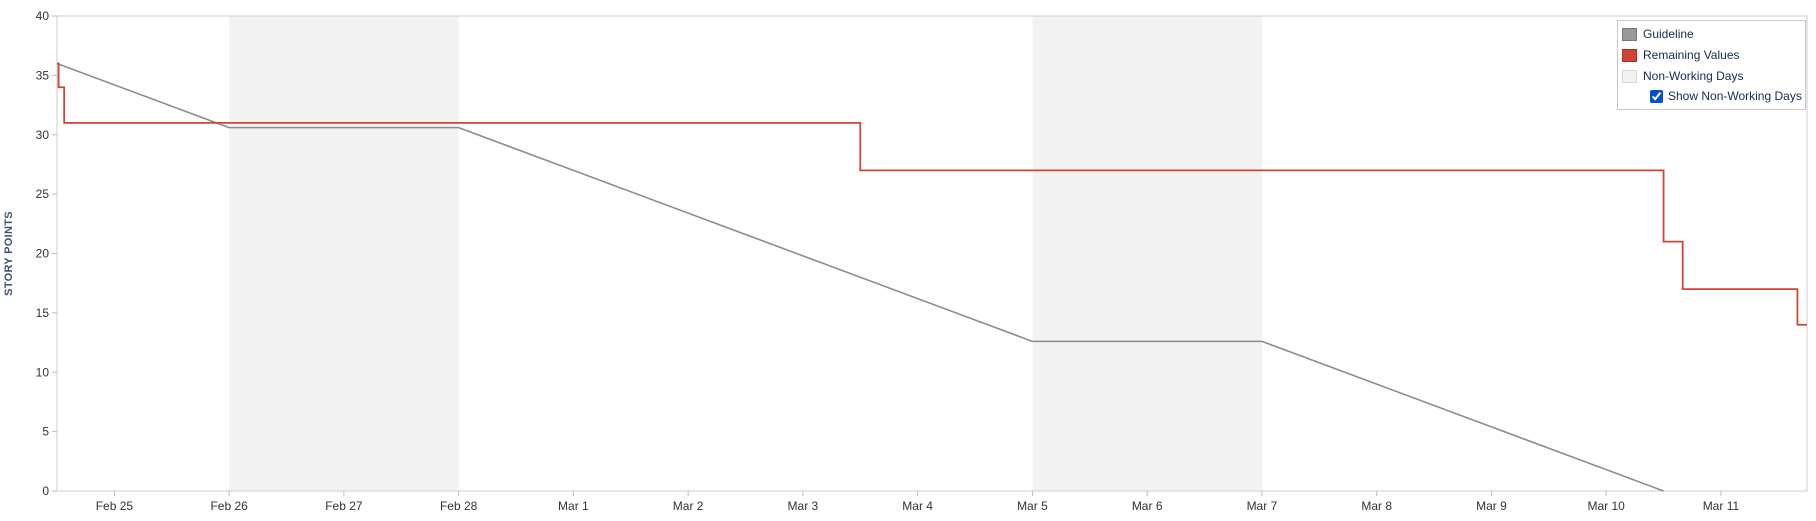 Image resolution: width=1816 pixels, height=521 pixels. What do you see at coordinates (1721, 506) in the screenshot?
I see `x-tick-label-14: Mar 11` at bounding box center [1721, 506].